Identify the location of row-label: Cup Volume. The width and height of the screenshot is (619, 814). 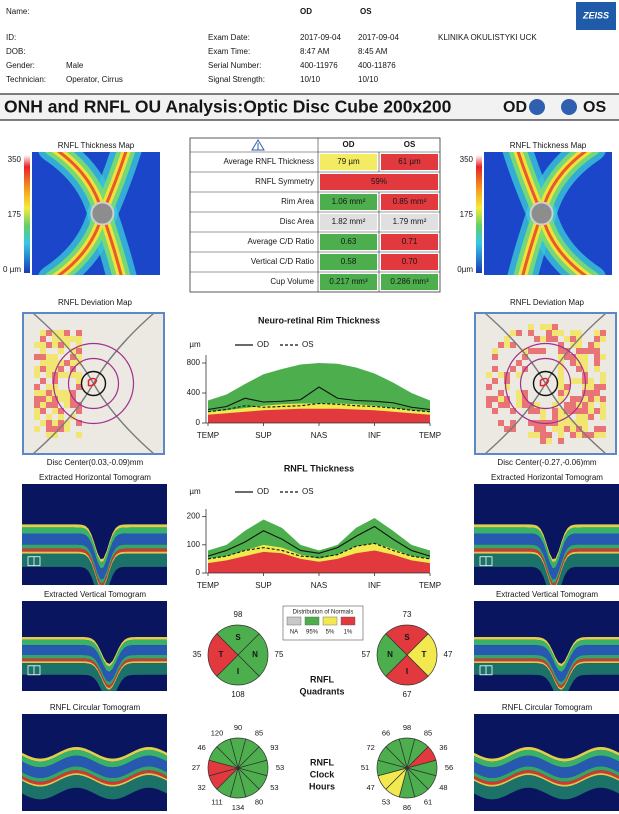
(292, 281).